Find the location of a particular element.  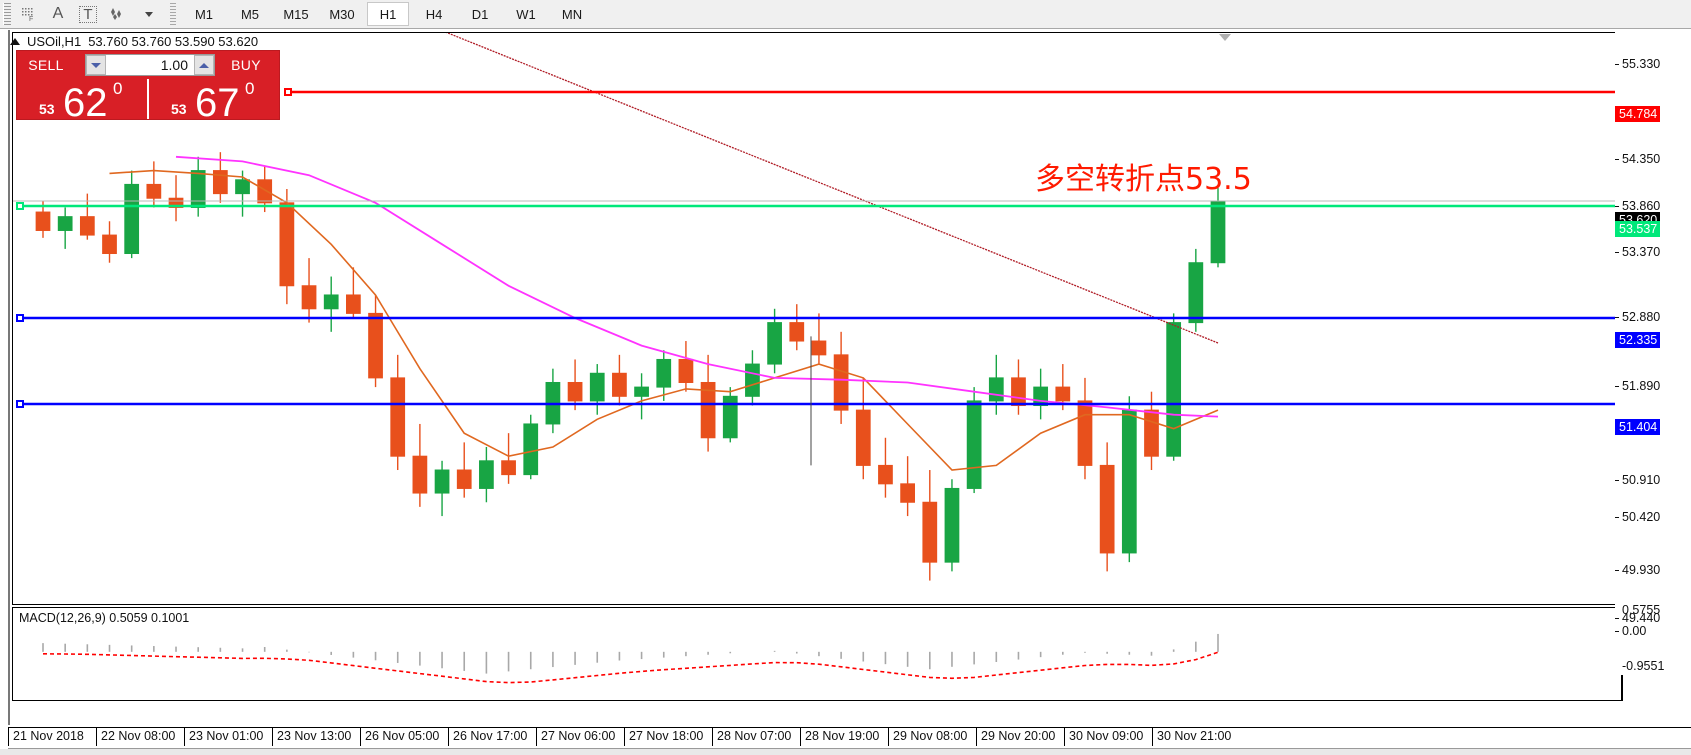

sell-price-cell: 53 62 0 is located at coordinates (82, 101).